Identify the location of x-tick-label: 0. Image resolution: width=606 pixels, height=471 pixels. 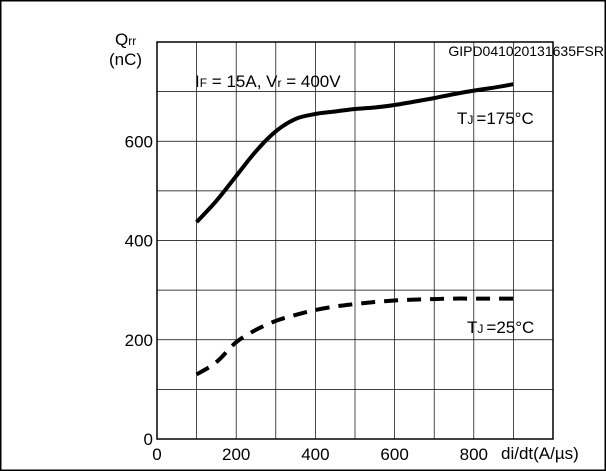
(156, 454).